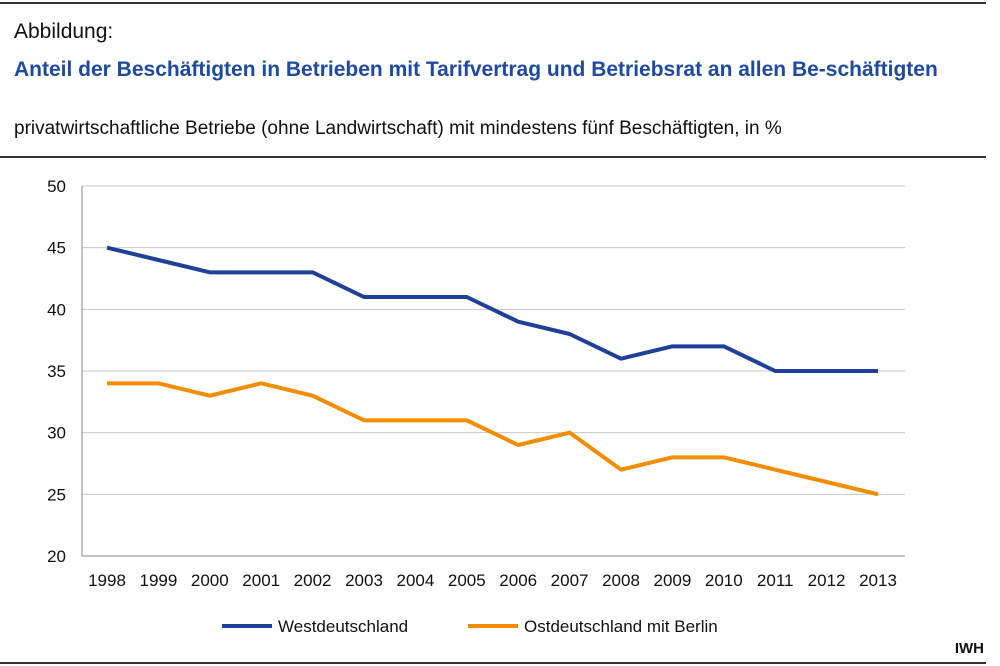 This screenshot has width=1000, height=666. I want to click on x-tick-label: 2008, so click(621, 580).